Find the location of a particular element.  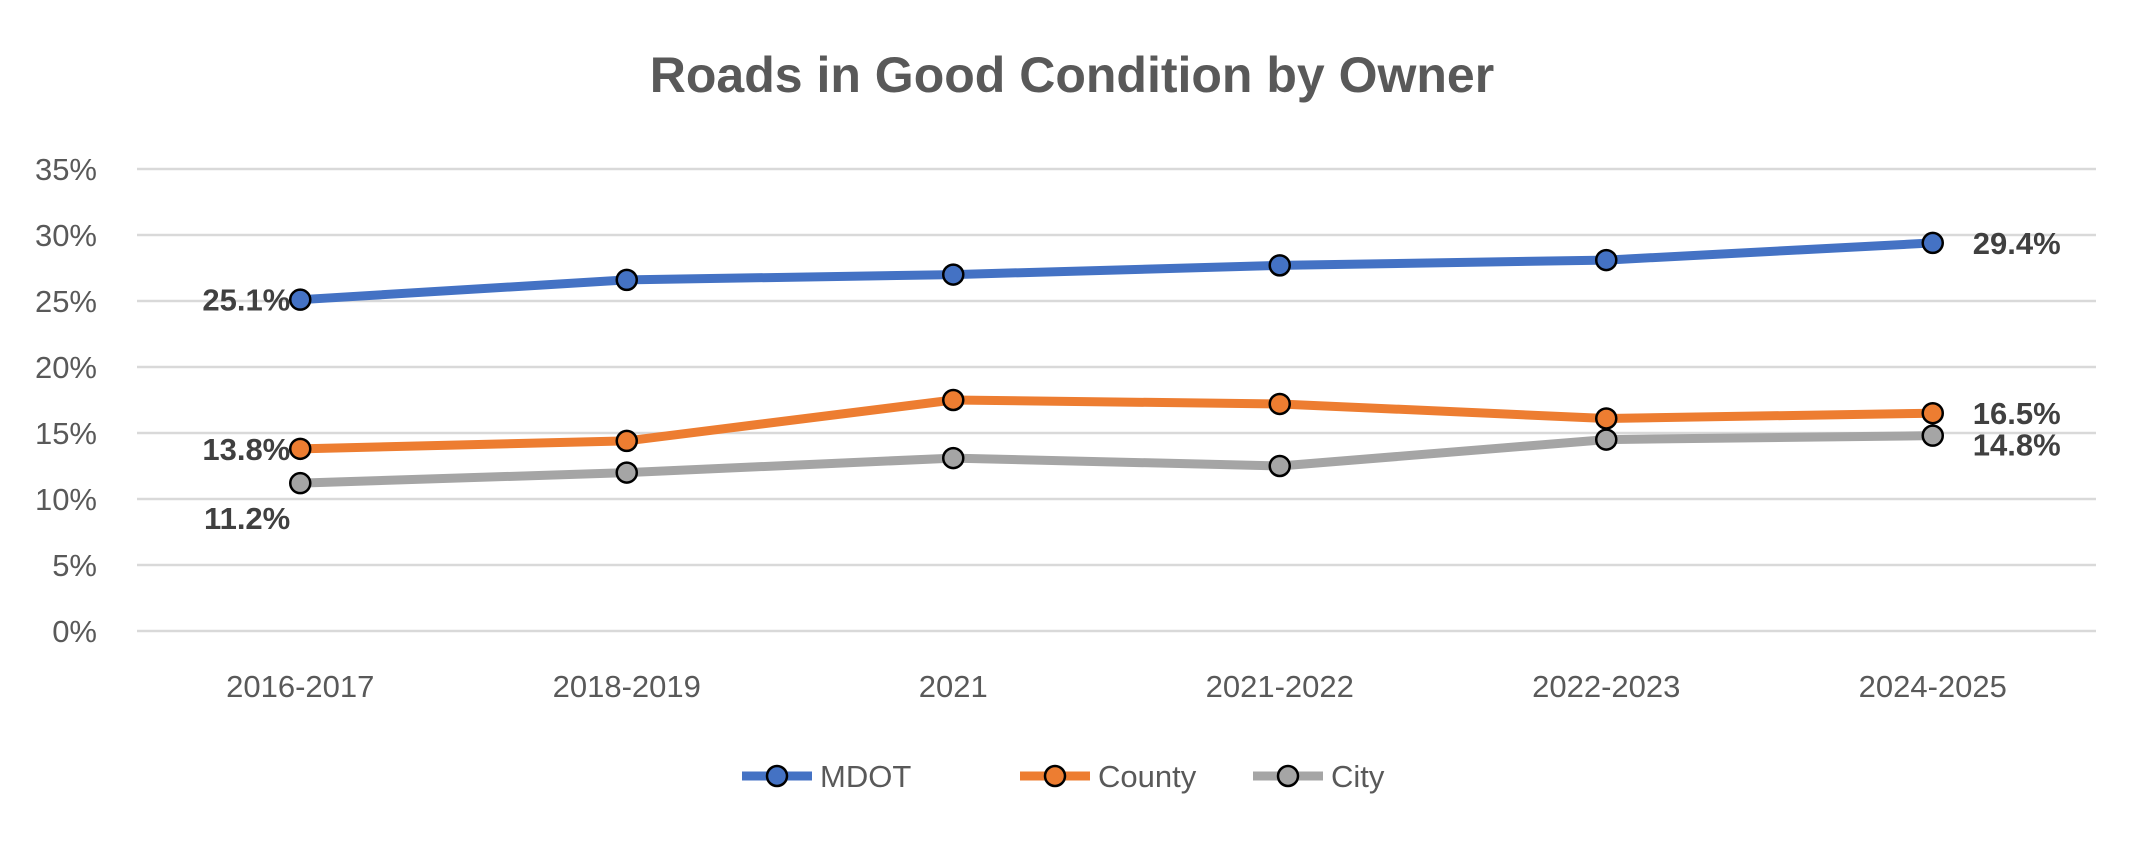

data-label: 25.1% is located at coordinates (246, 300).